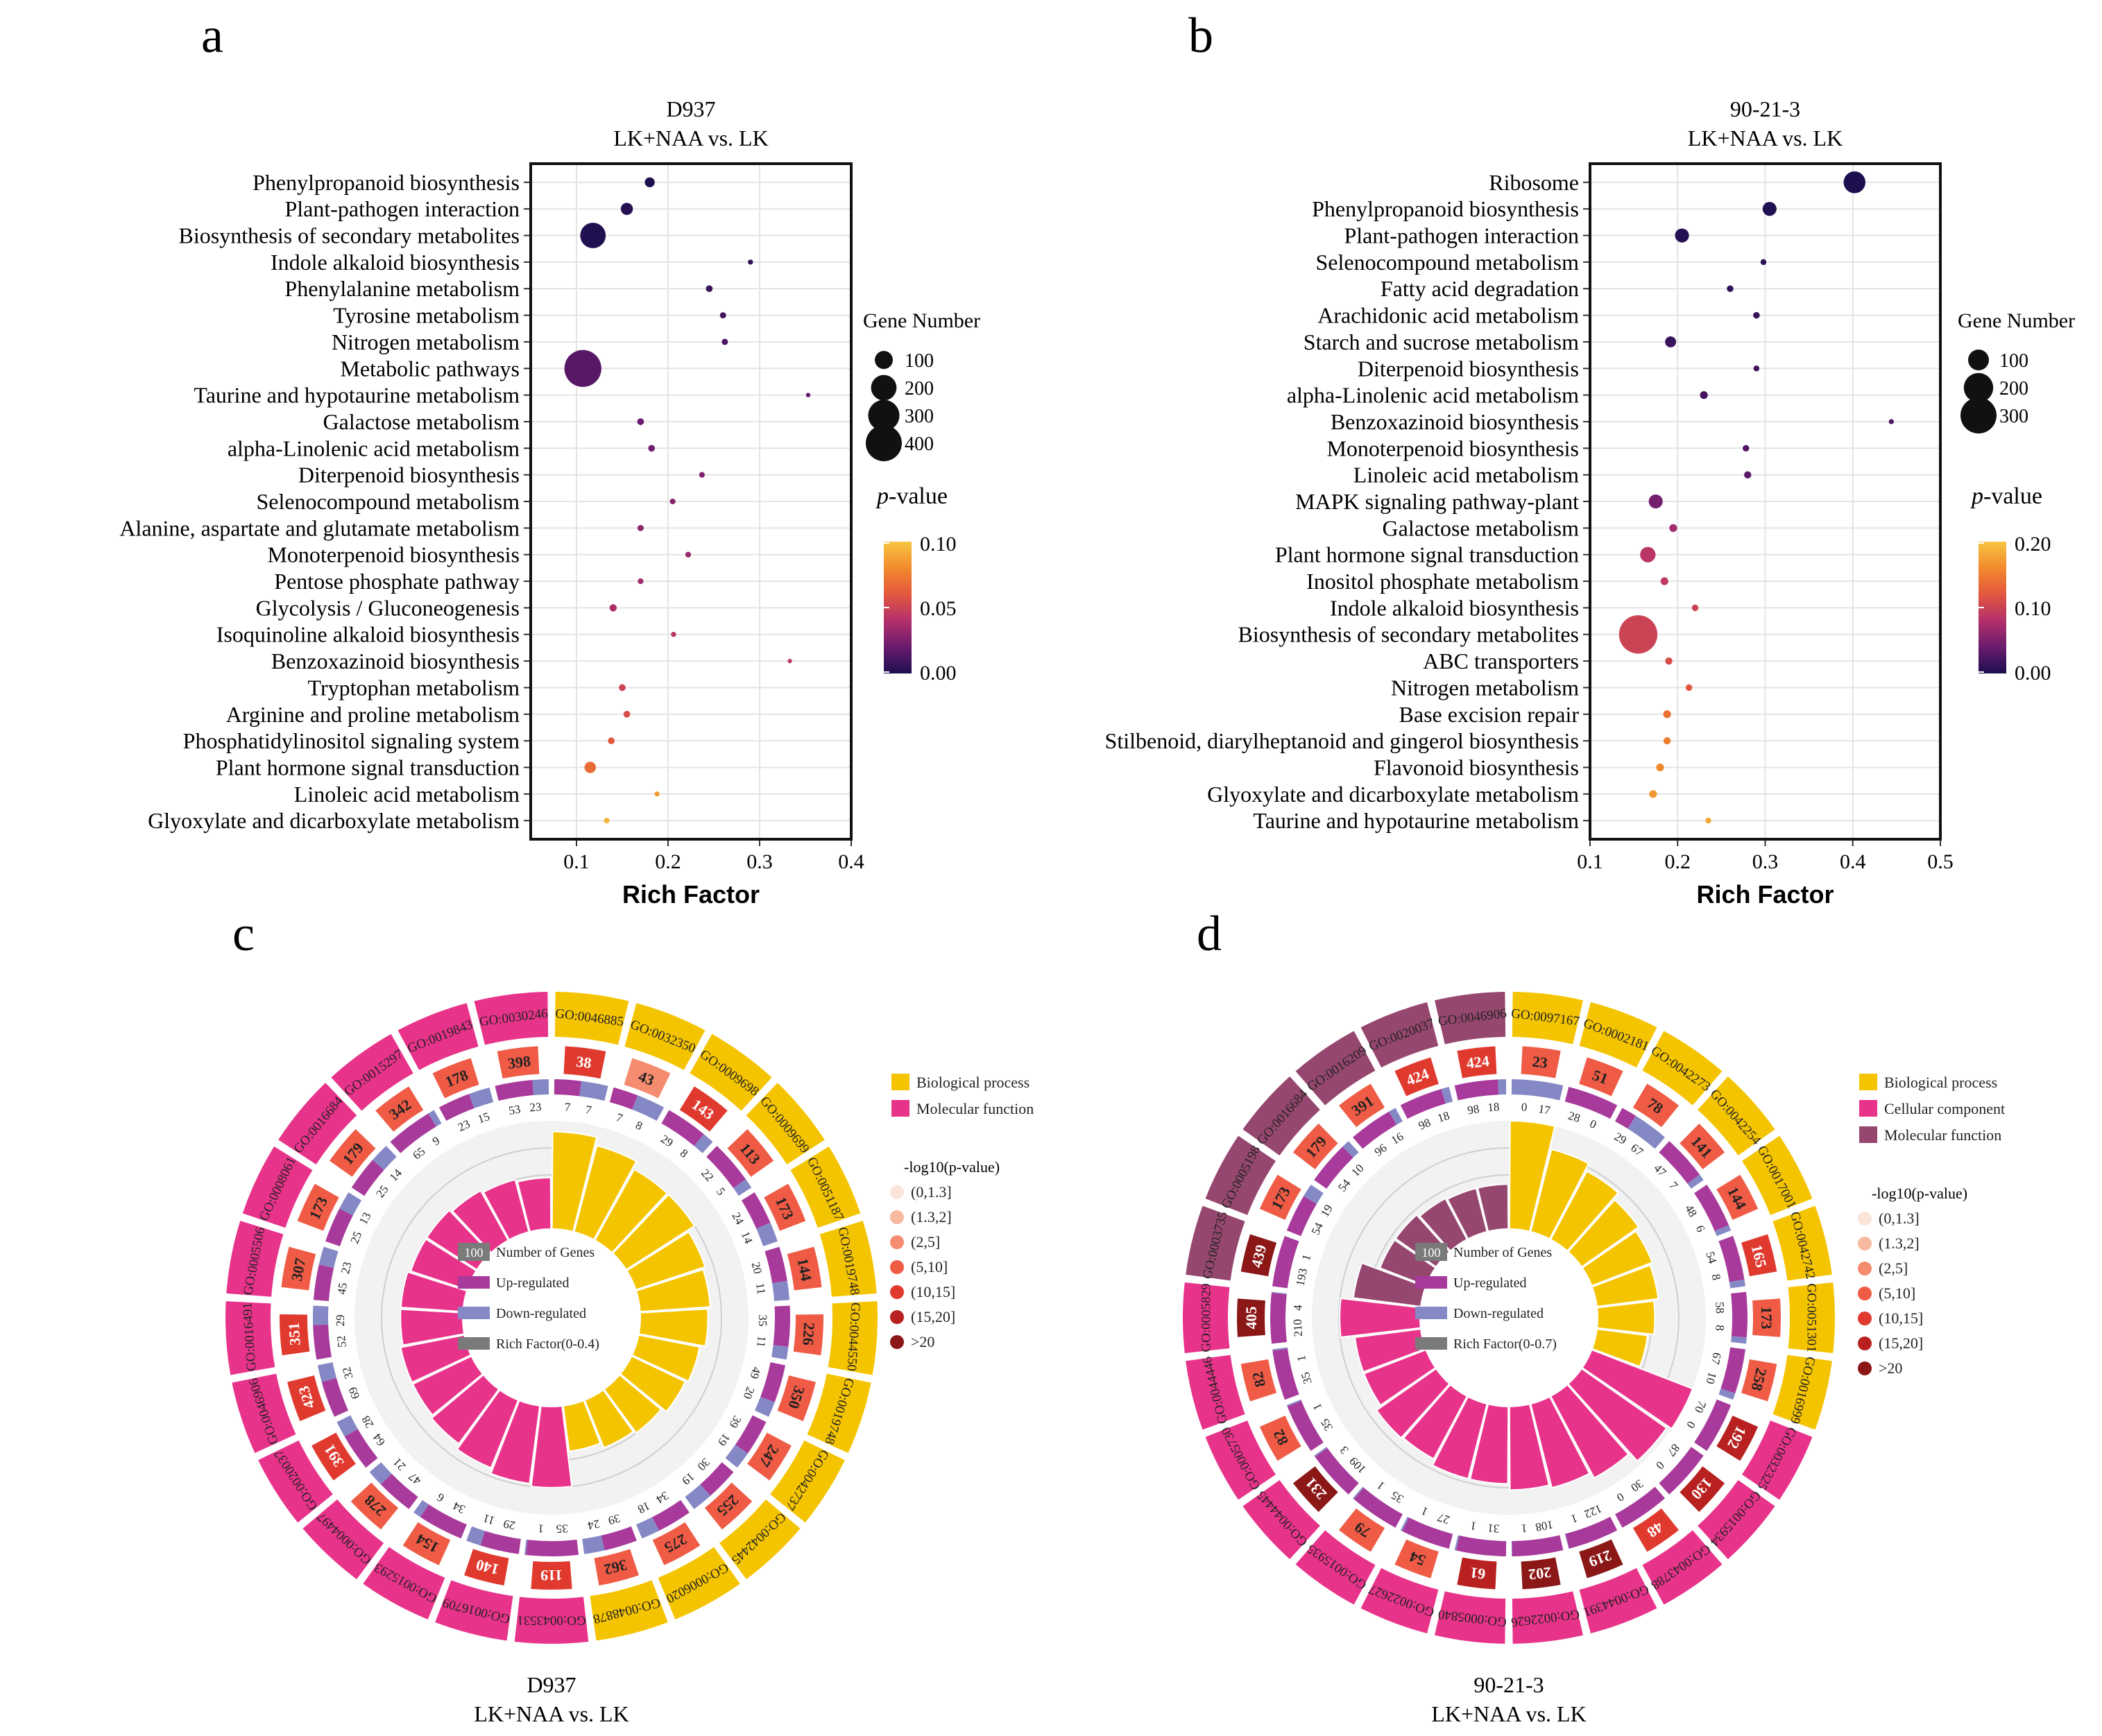 The image size is (2102, 1736). I want to click on y-tick-label: Phenylpropanoid biosynthesis, so click(386, 182).